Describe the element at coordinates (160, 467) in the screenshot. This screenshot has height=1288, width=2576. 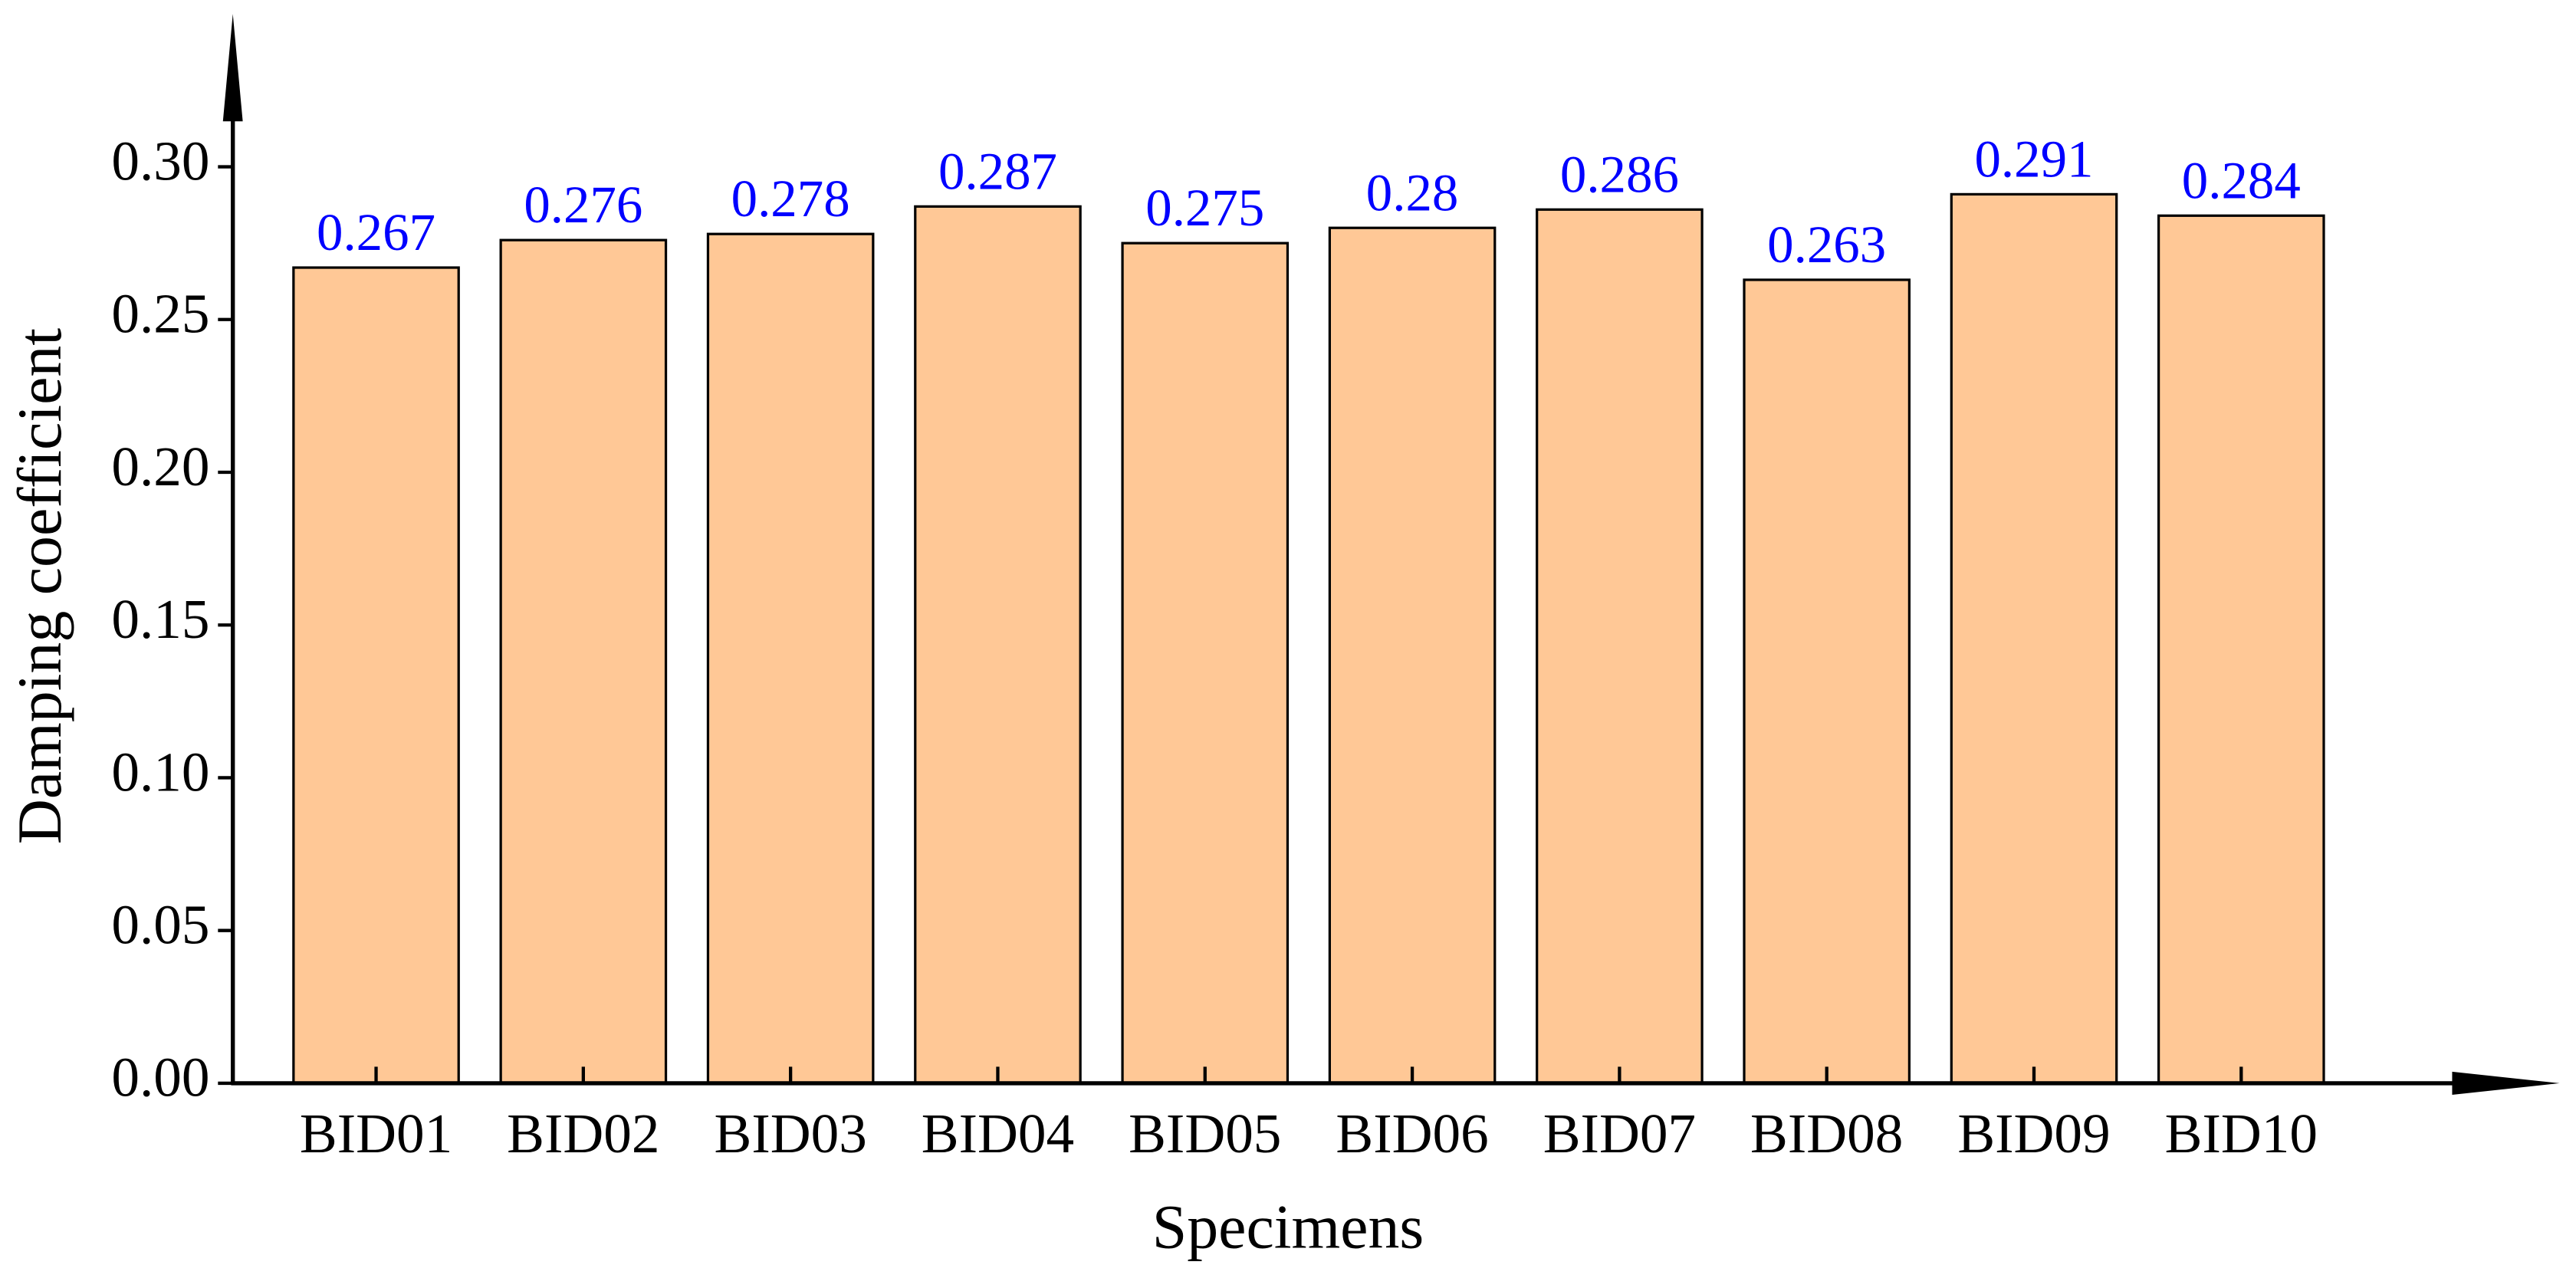
I see `y-tick-label: 0.20` at that location.